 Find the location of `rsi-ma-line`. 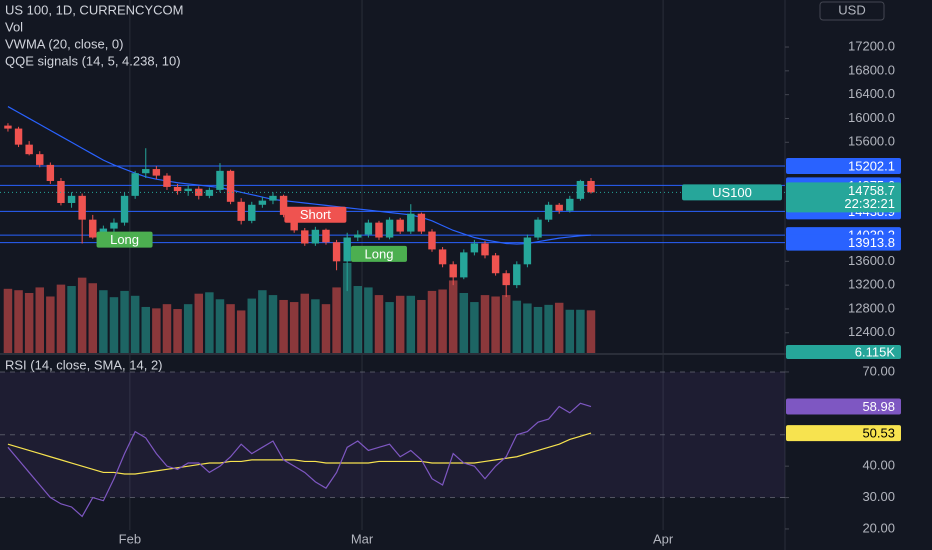

rsi-ma-line is located at coordinates (299, 453).